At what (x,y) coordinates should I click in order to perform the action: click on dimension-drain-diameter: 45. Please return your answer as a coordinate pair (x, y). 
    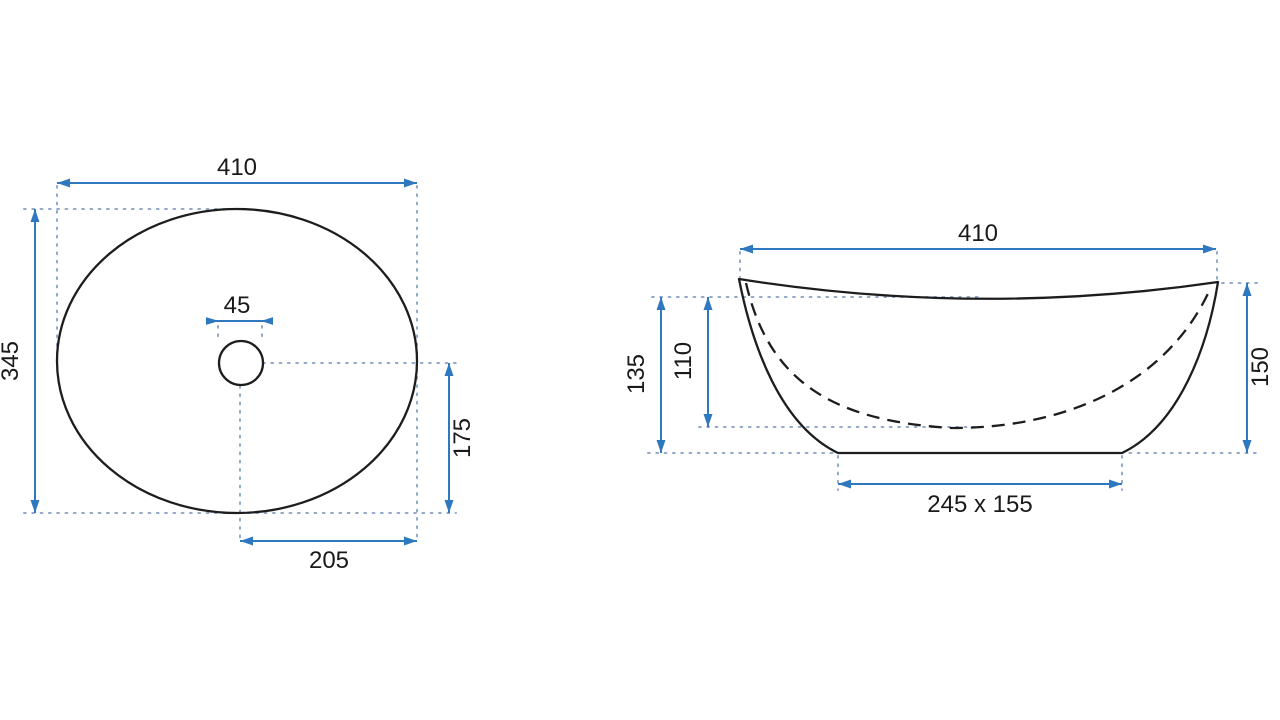
    Looking at the image, I should click on (239, 308).